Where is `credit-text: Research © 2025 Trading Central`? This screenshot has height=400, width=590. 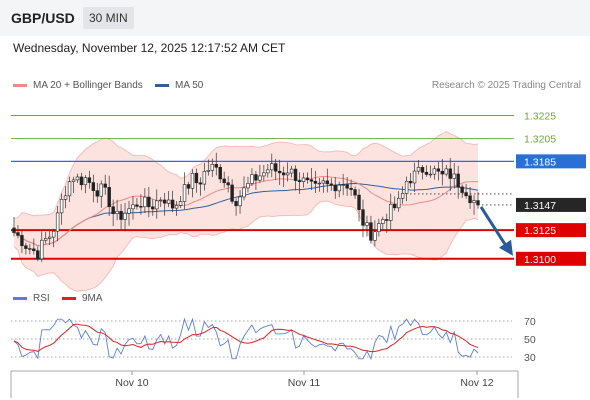 credit-text: Research © 2025 Trading Central is located at coordinates (506, 85).